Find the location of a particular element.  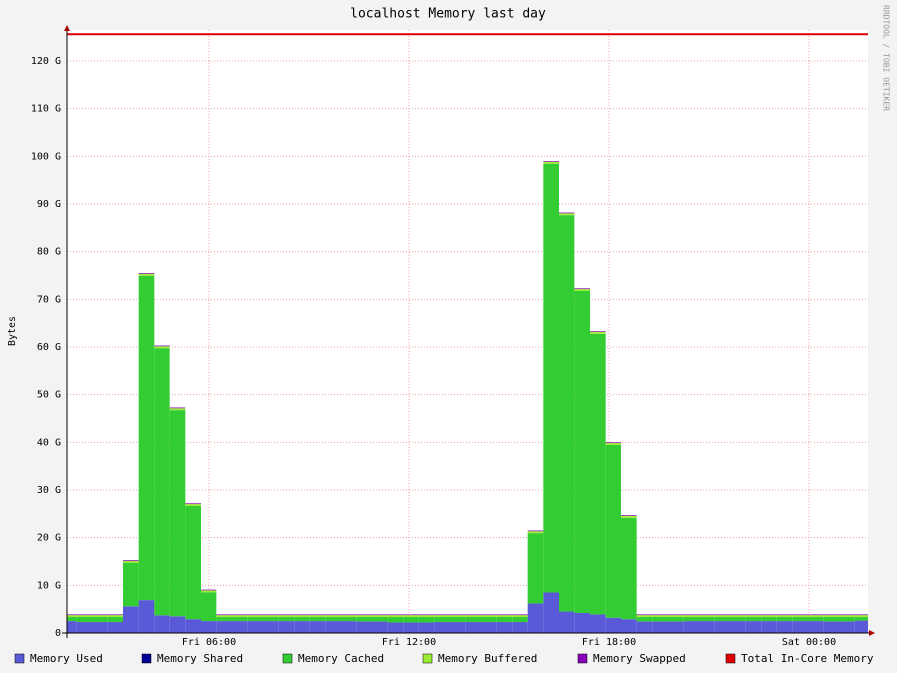

y-tick-label: 60 G is located at coordinates (49, 347).